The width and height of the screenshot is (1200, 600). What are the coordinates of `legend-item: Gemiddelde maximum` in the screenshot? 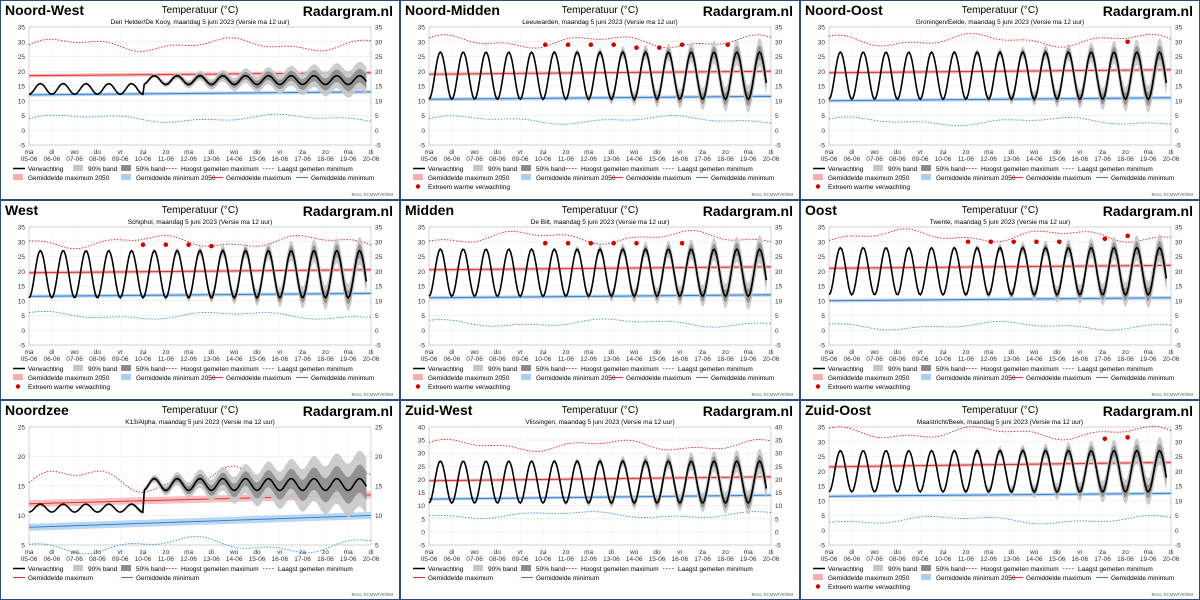 It's located at (453, 578).